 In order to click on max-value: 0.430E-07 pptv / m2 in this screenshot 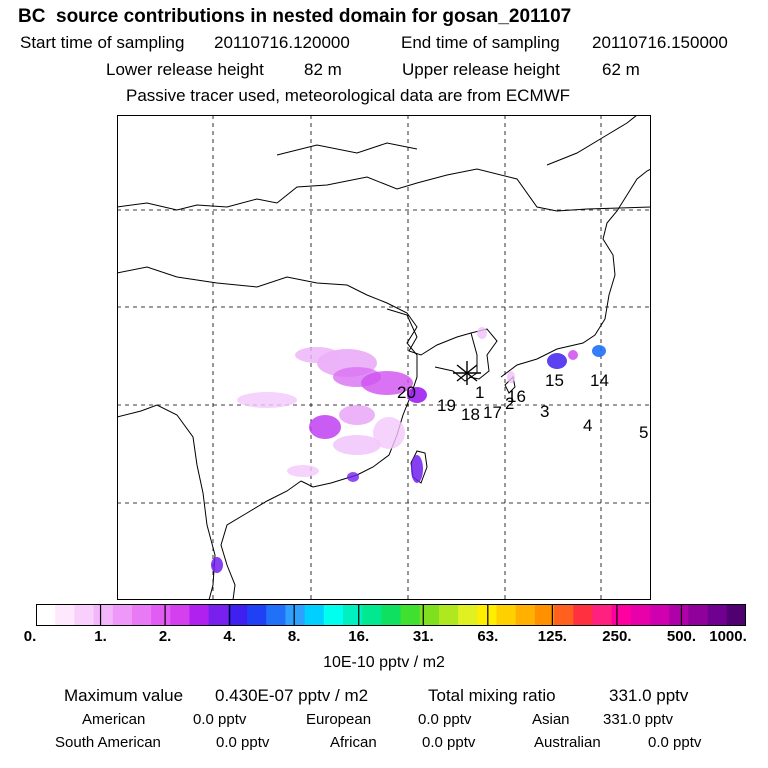, I will do `click(292, 695)`.